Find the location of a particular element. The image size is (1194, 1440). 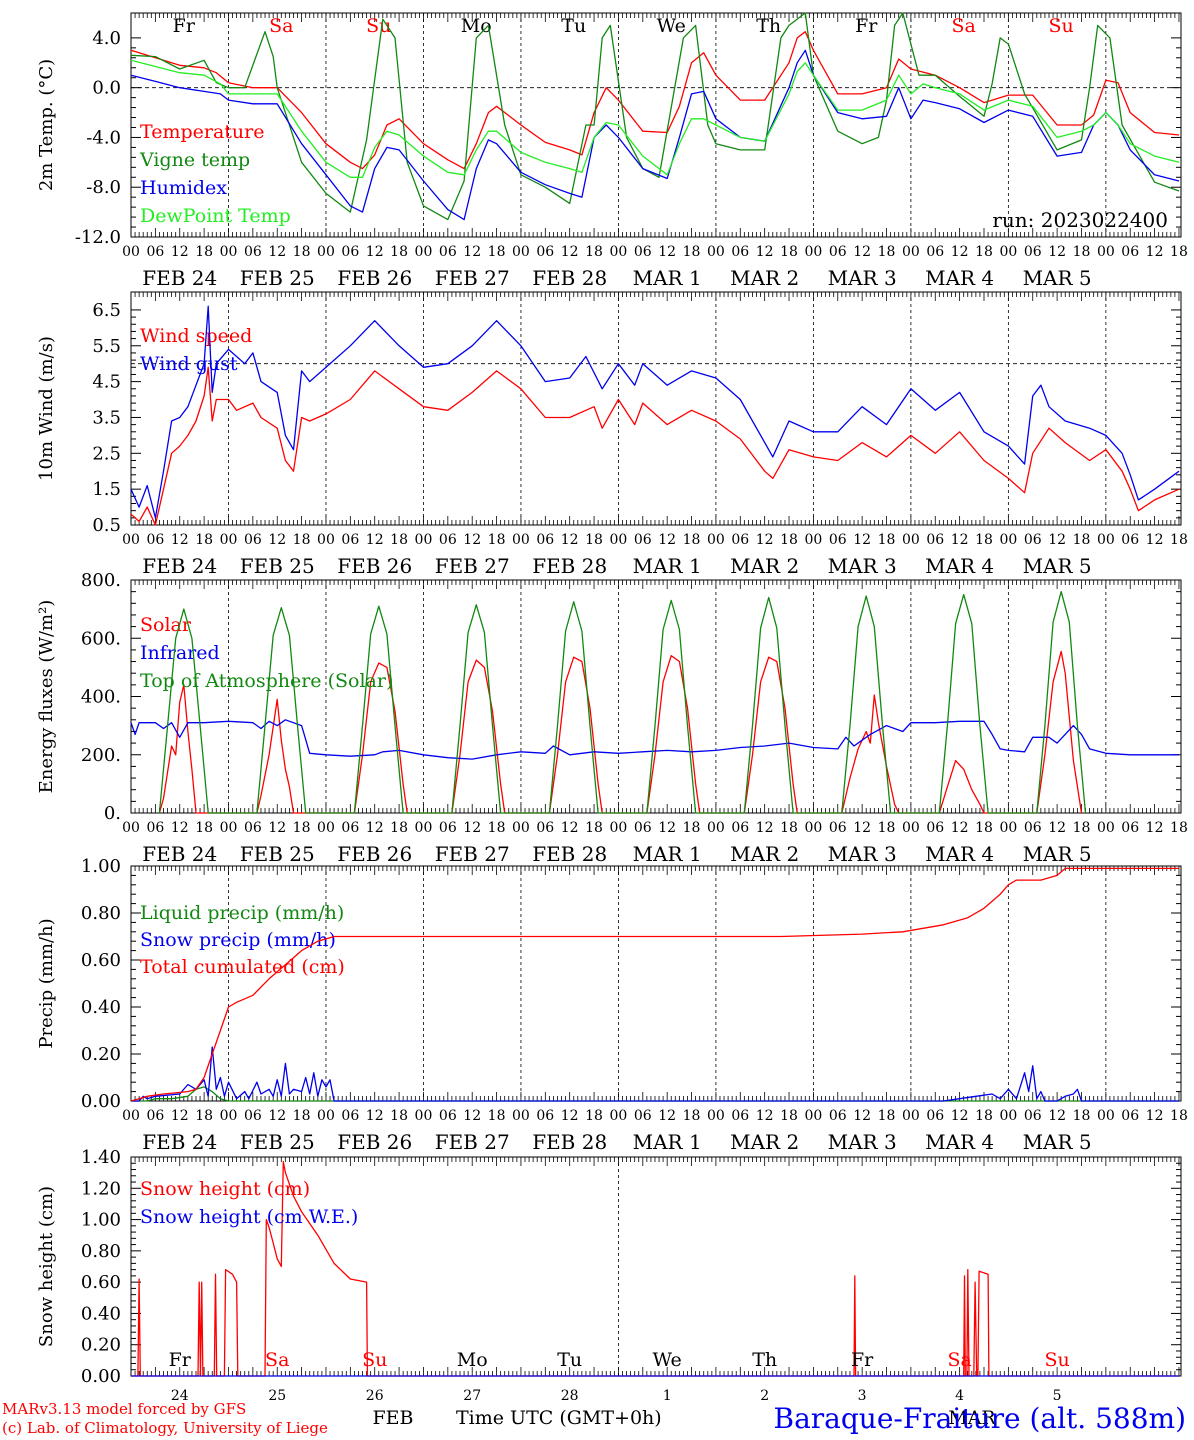

day-number-label: 3 is located at coordinates (862, 1396).